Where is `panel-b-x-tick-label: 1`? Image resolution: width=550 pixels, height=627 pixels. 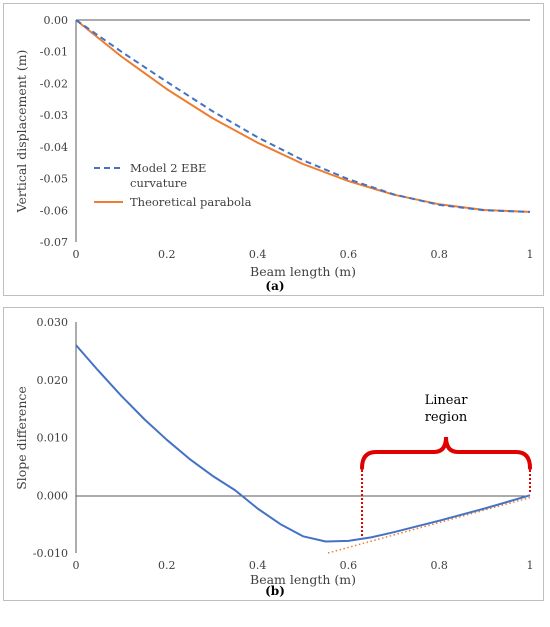
panel-b-x-tick-label: 1 is located at coordinates (530, 565).